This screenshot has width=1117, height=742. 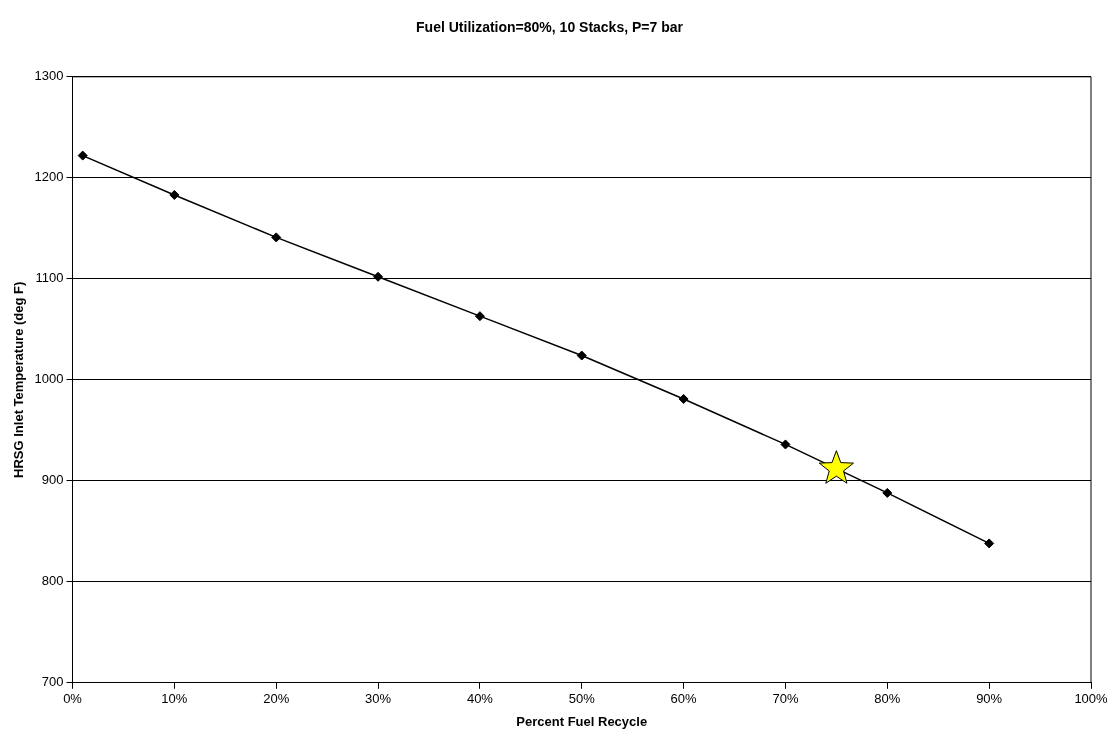 I want to click on x-tick-label: 20%, so click(x=276, y=699).